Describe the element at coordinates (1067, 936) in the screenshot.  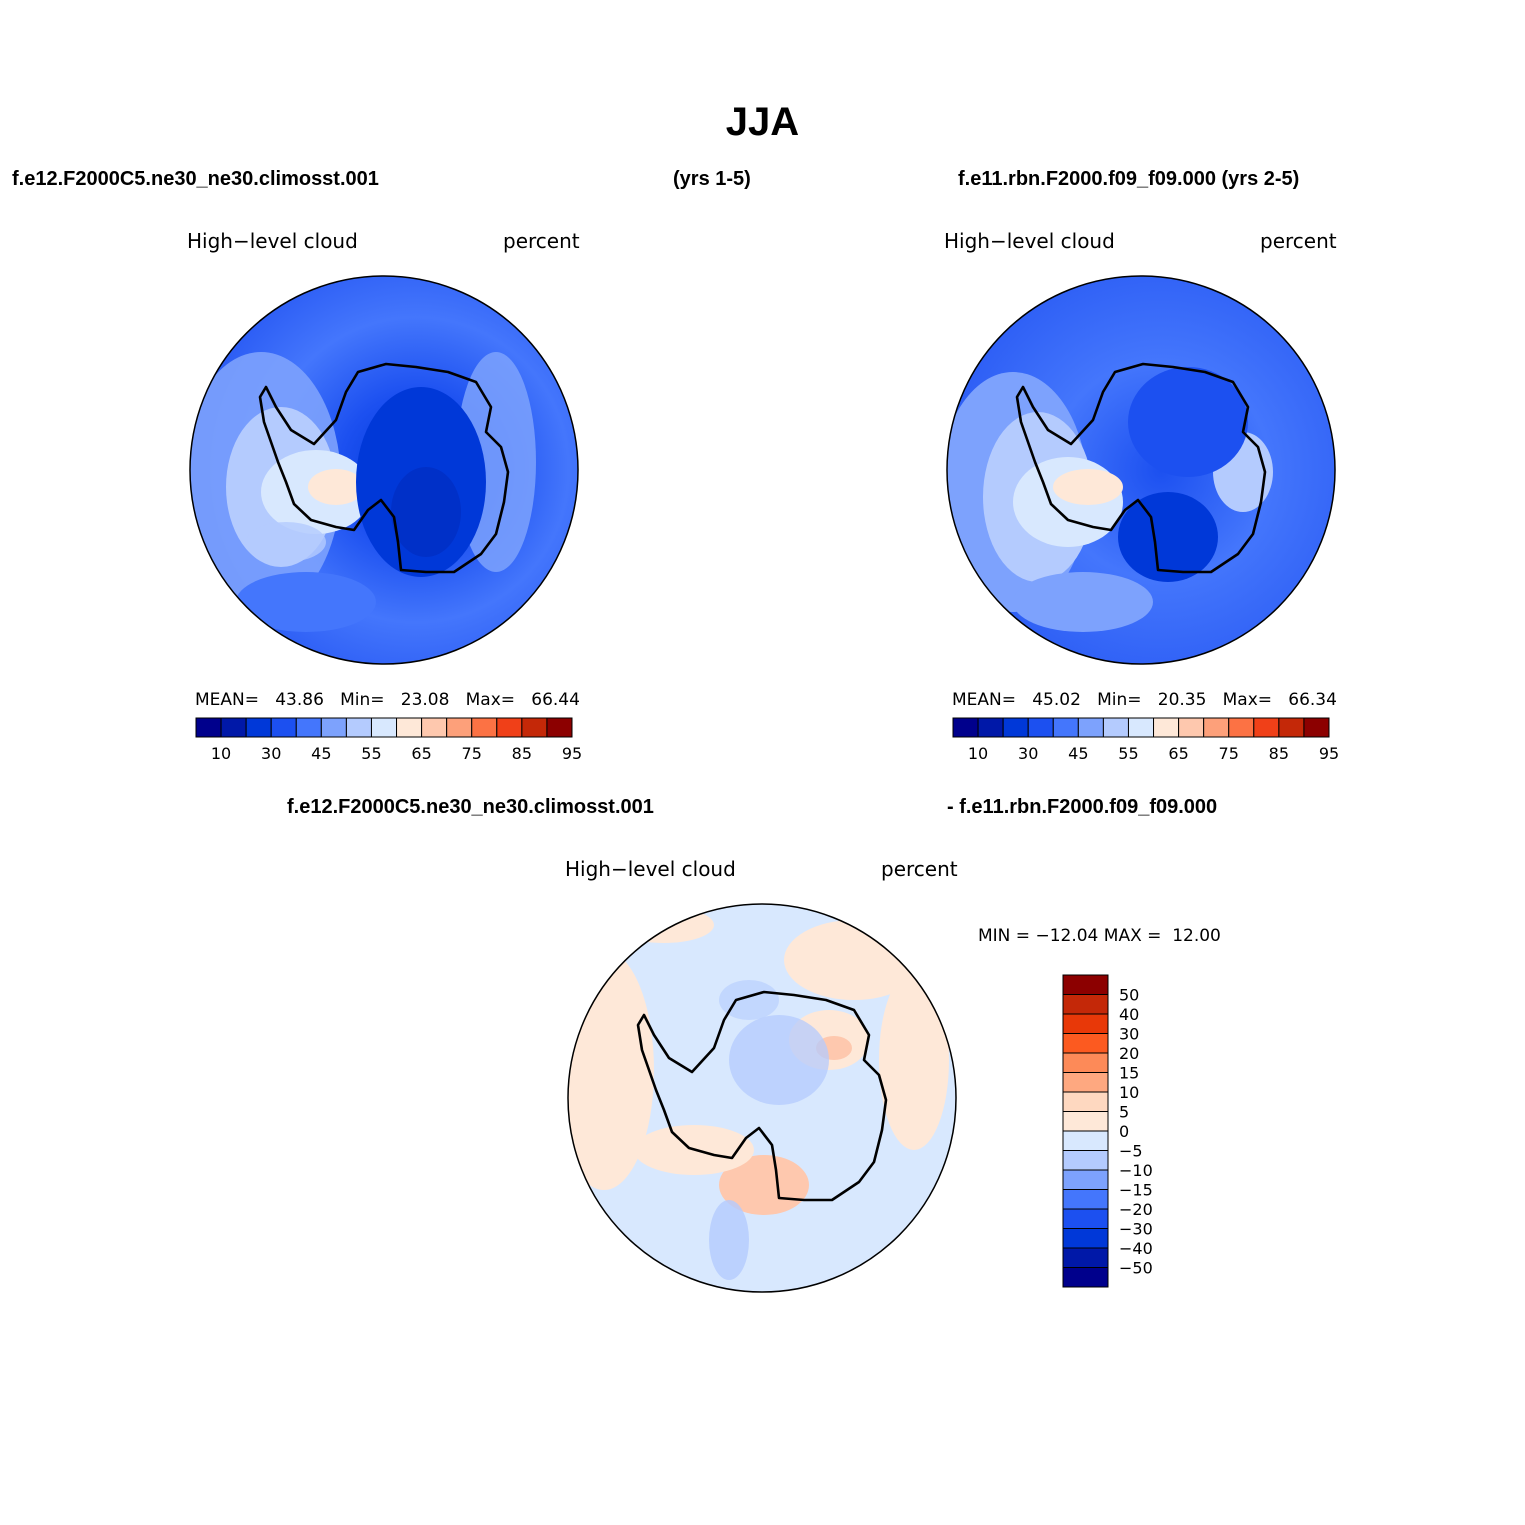
I see `panel3-min-value: −12.04` at that location.